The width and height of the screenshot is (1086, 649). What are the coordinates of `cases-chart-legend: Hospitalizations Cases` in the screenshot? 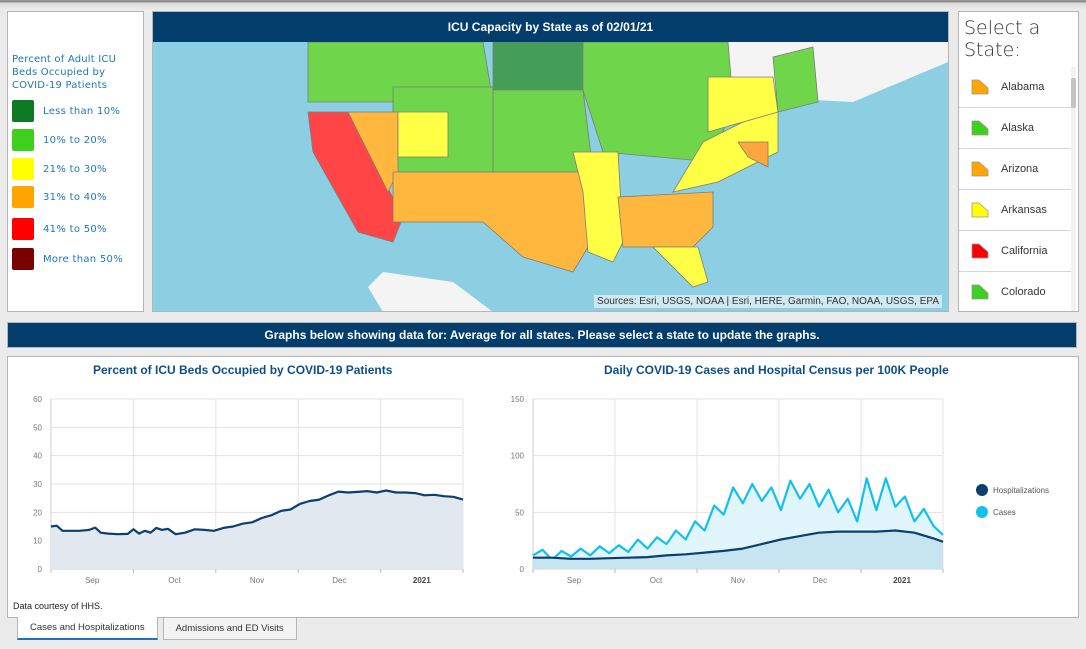 It's located at (1012, 501).